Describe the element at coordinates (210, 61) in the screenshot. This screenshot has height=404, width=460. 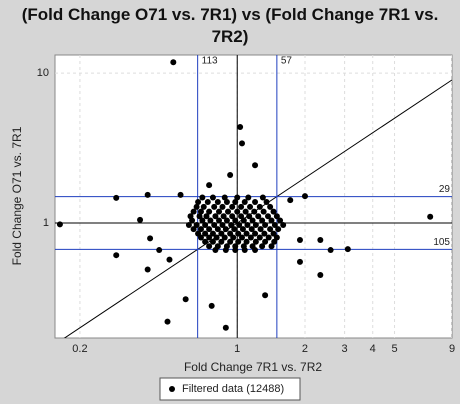
I see `threshold-label: 113` at that location.